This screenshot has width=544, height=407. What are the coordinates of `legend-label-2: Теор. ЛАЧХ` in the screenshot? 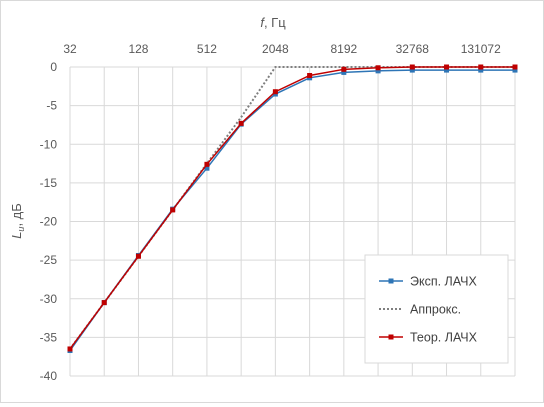 It's located at (444, 338).